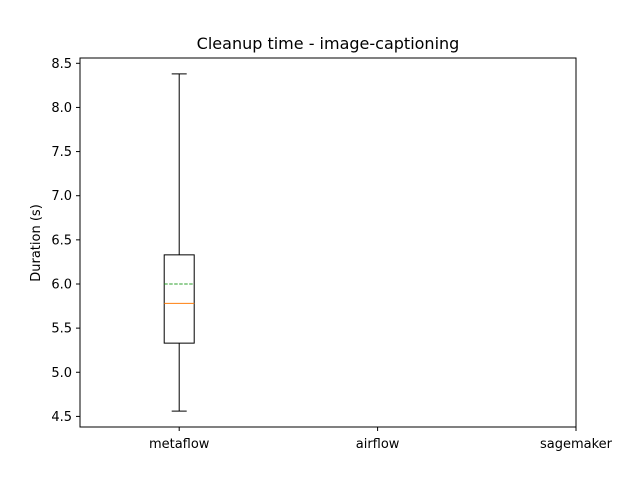 This screenshot has height=480, width=640. I want to click on y-tick-label: 5.5, so click(61, 329).